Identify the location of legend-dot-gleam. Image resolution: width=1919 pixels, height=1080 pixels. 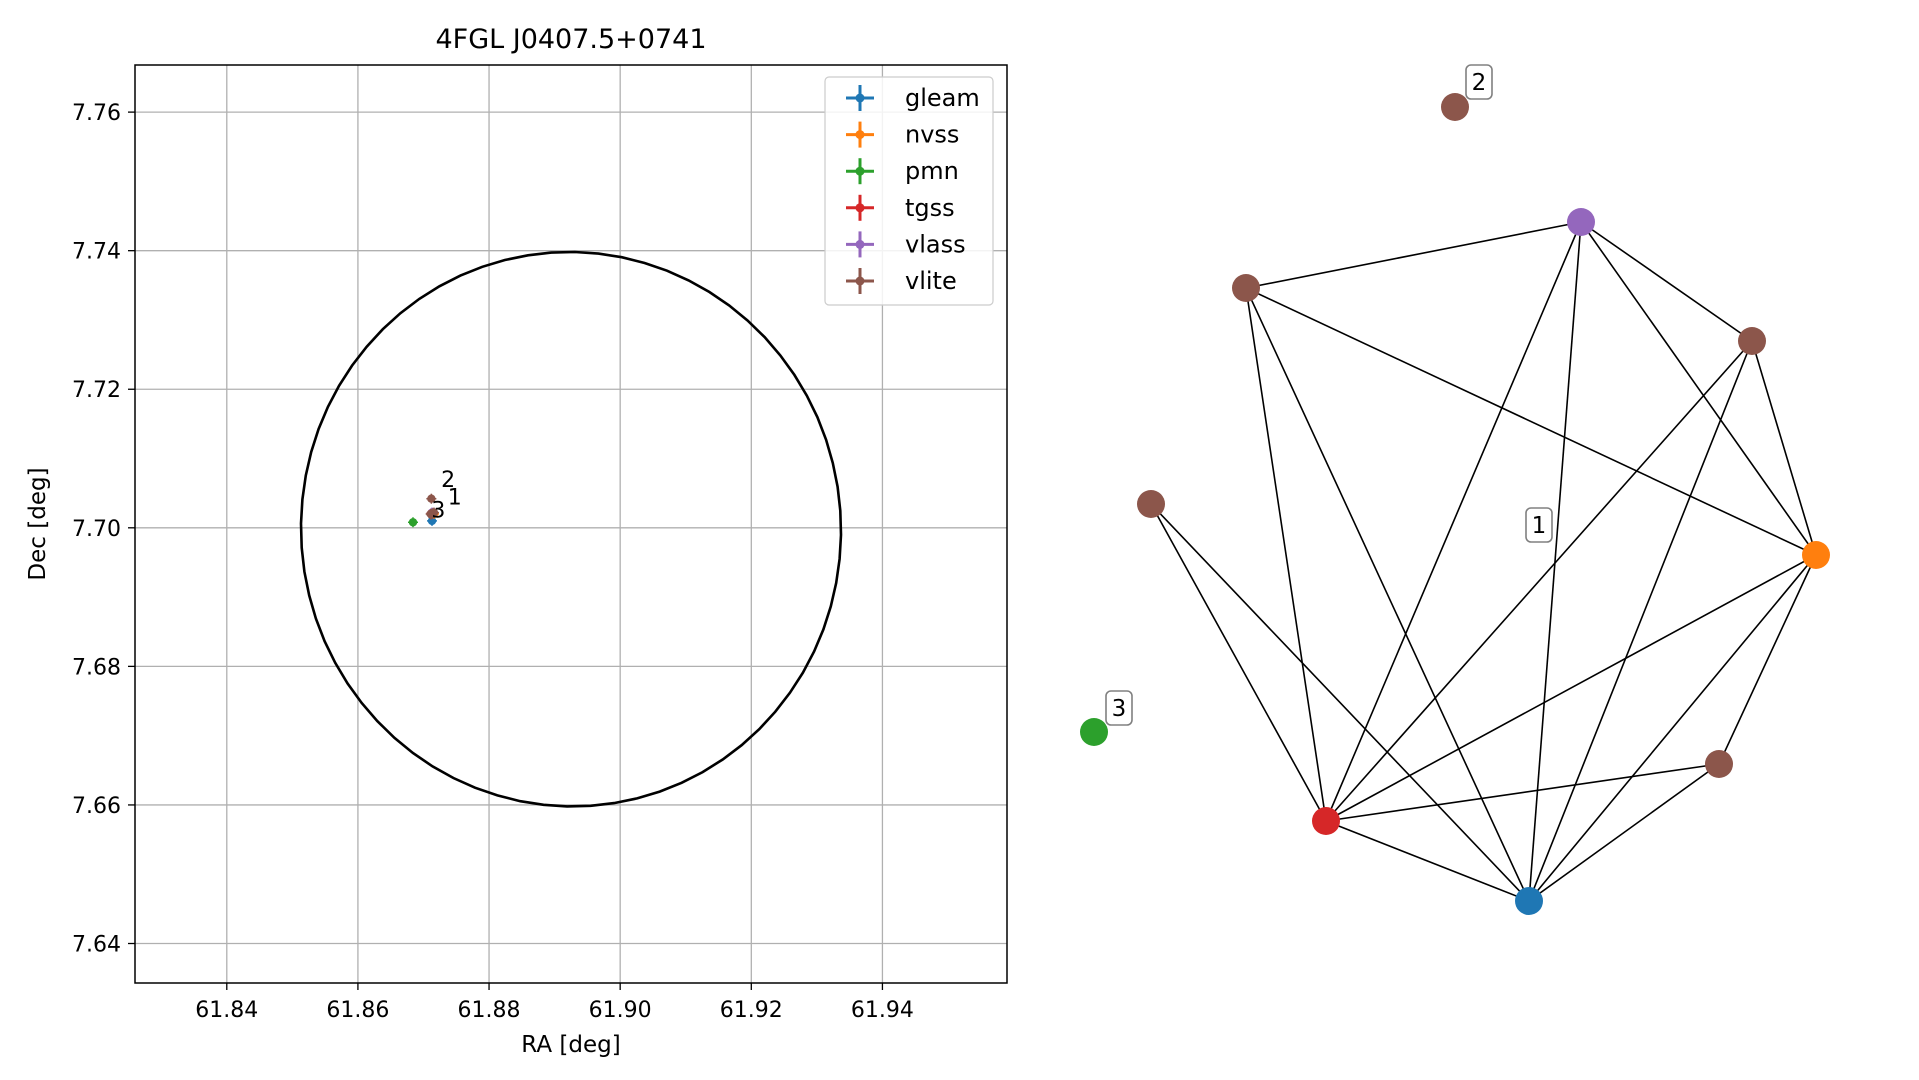
(860, 98).